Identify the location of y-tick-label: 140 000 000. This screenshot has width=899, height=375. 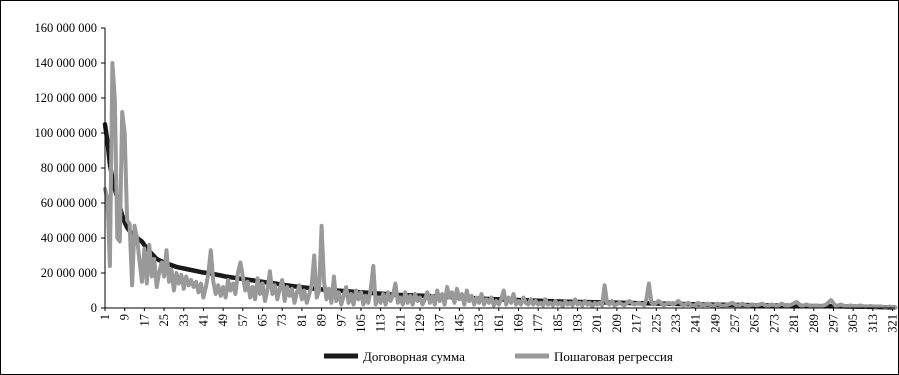
(66, 63).